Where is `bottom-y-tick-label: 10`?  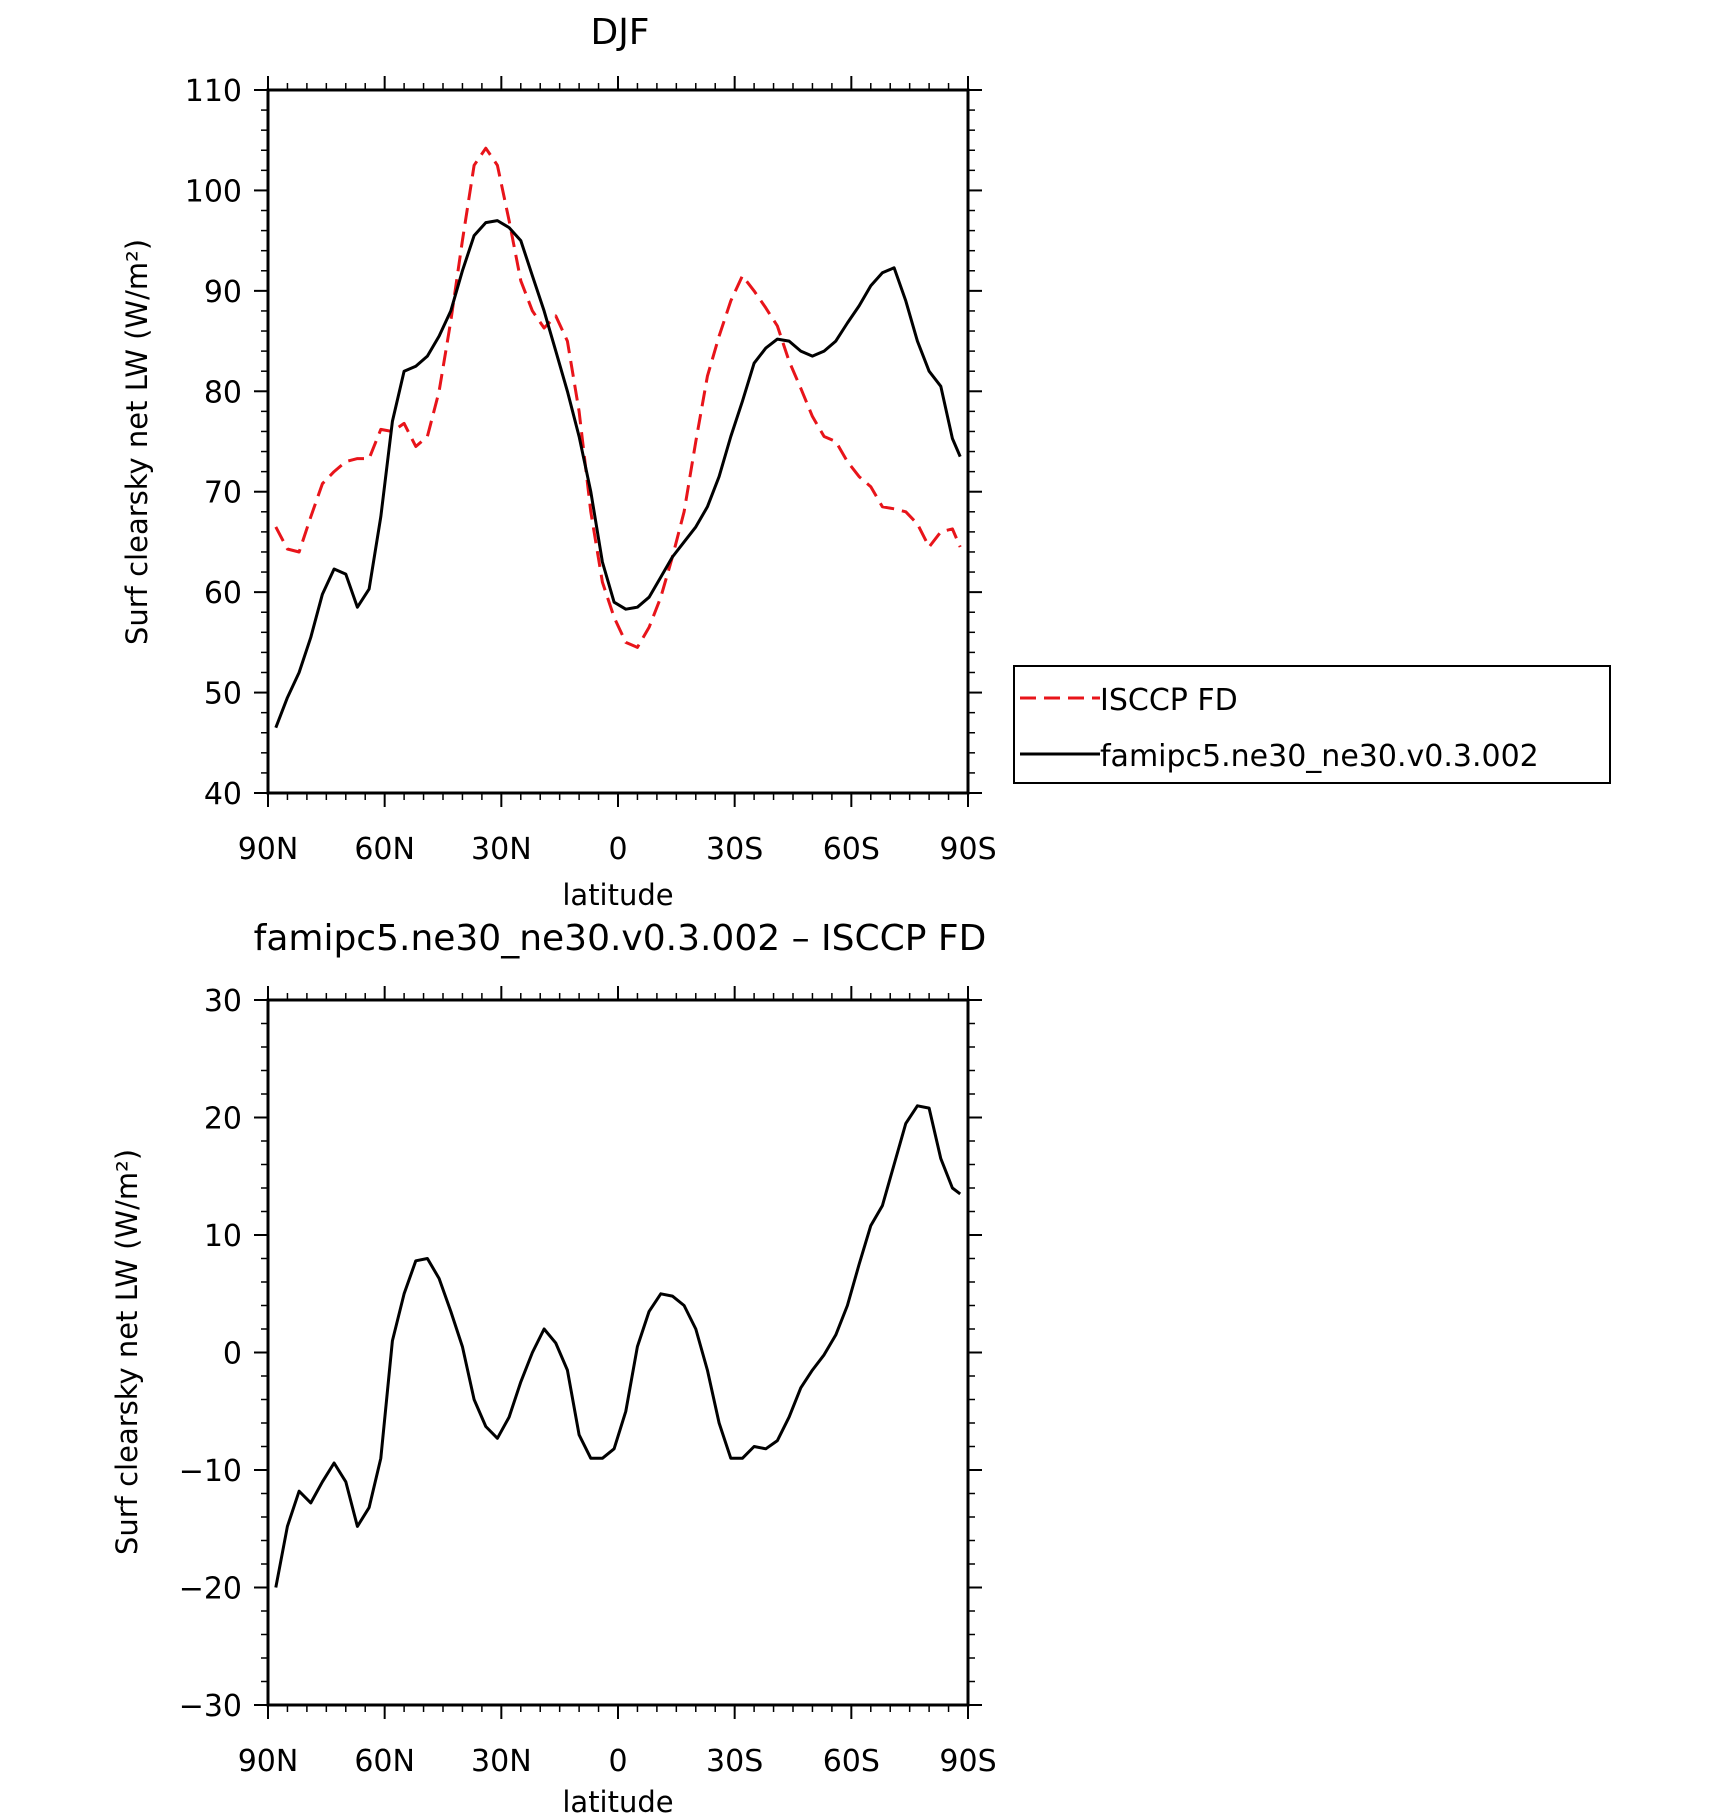
bottom-y-tick-label: 10 is located at coordinates (223, 1236).